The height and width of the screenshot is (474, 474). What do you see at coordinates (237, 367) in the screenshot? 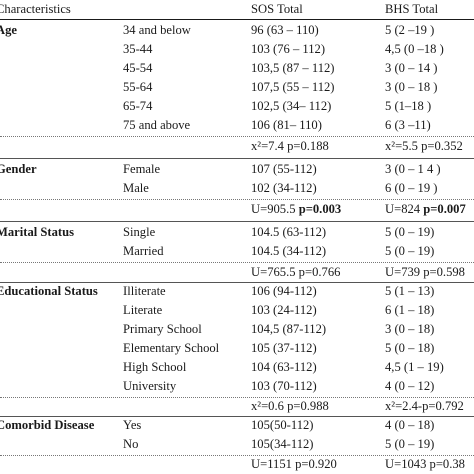
I see `table-row: High School 104 (63-112) 4,5 (1 – 19)` at bounding box center [237, 367].